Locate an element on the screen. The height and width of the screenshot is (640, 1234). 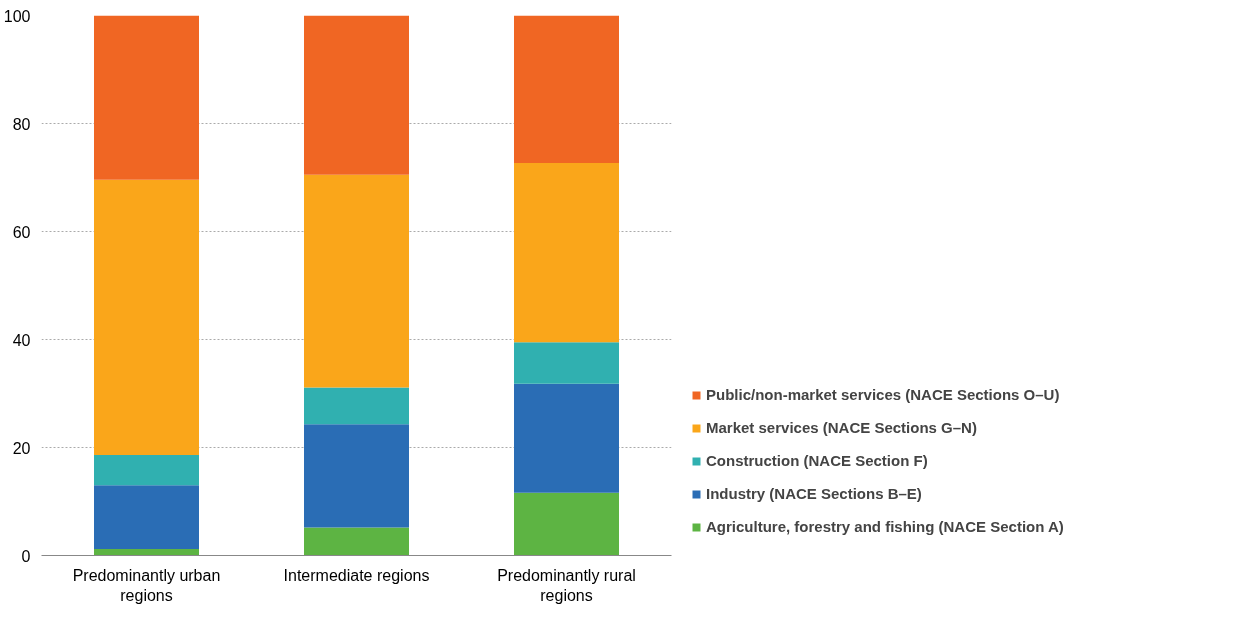
x-tick-label: Predominantly urban regions is located at coordinates (146, 585).